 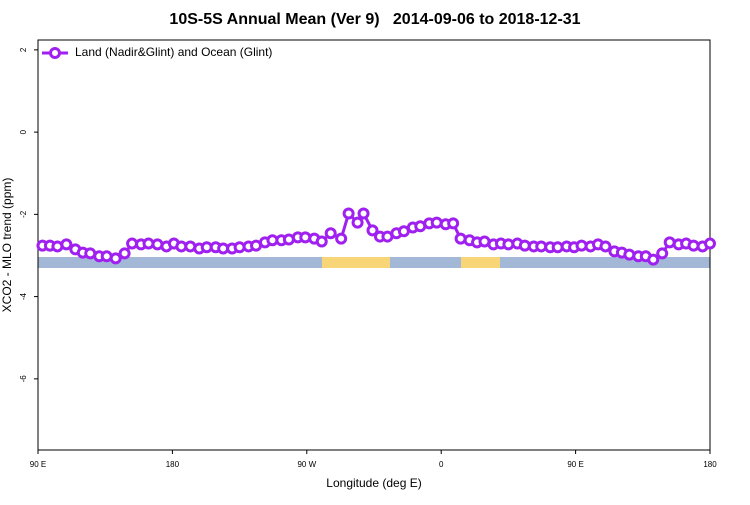 What do you see at coordinates (23, 297) in the screenshot?
I see `y-tick-label: -4` at bounding box center [23, 297].